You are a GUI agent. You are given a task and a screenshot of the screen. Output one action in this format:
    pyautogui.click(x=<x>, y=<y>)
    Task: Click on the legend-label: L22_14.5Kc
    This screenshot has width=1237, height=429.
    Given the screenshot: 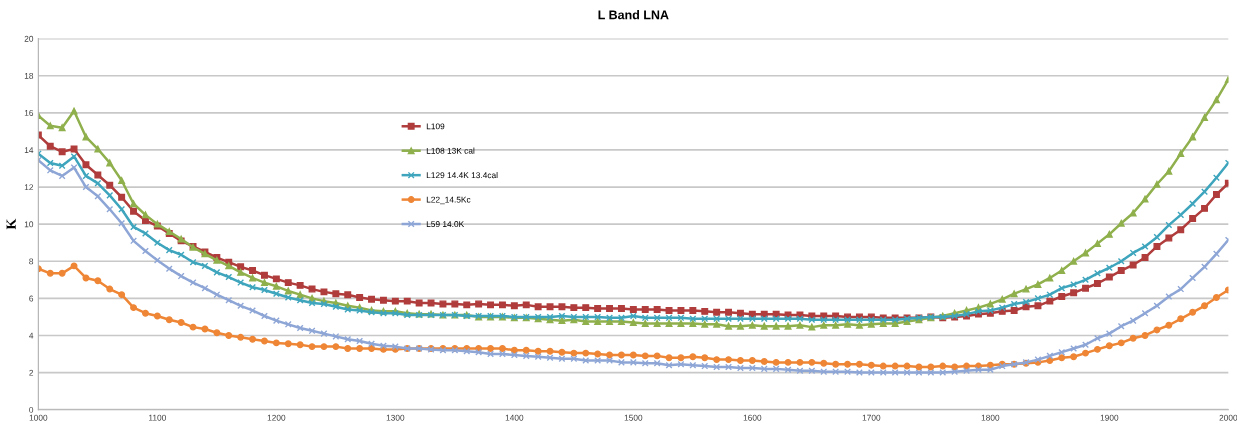 What is the action you would take?
    pyautogui.click(x=448, y=200)
    